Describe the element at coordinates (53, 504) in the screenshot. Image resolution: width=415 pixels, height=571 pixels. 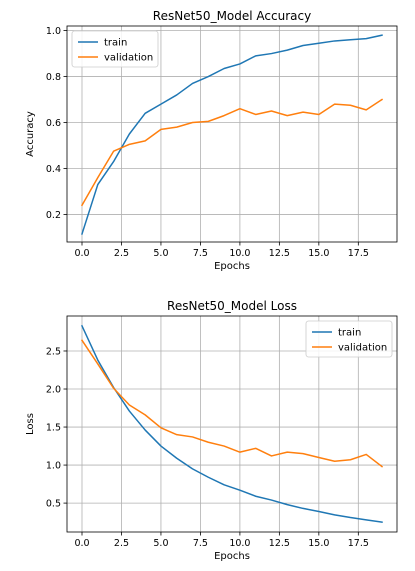
I see `y-tick-label: 0.5` at that location.